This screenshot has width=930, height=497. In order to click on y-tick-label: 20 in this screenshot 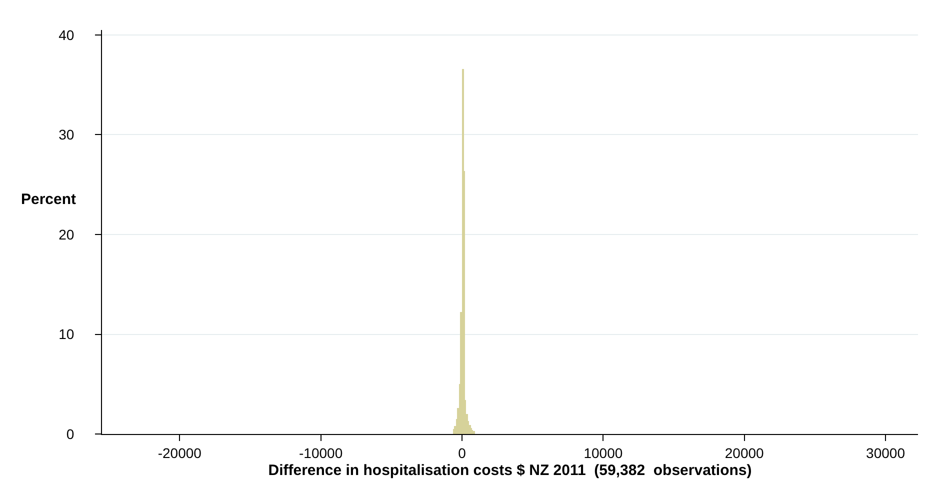, I will do `click(66, 234)`.